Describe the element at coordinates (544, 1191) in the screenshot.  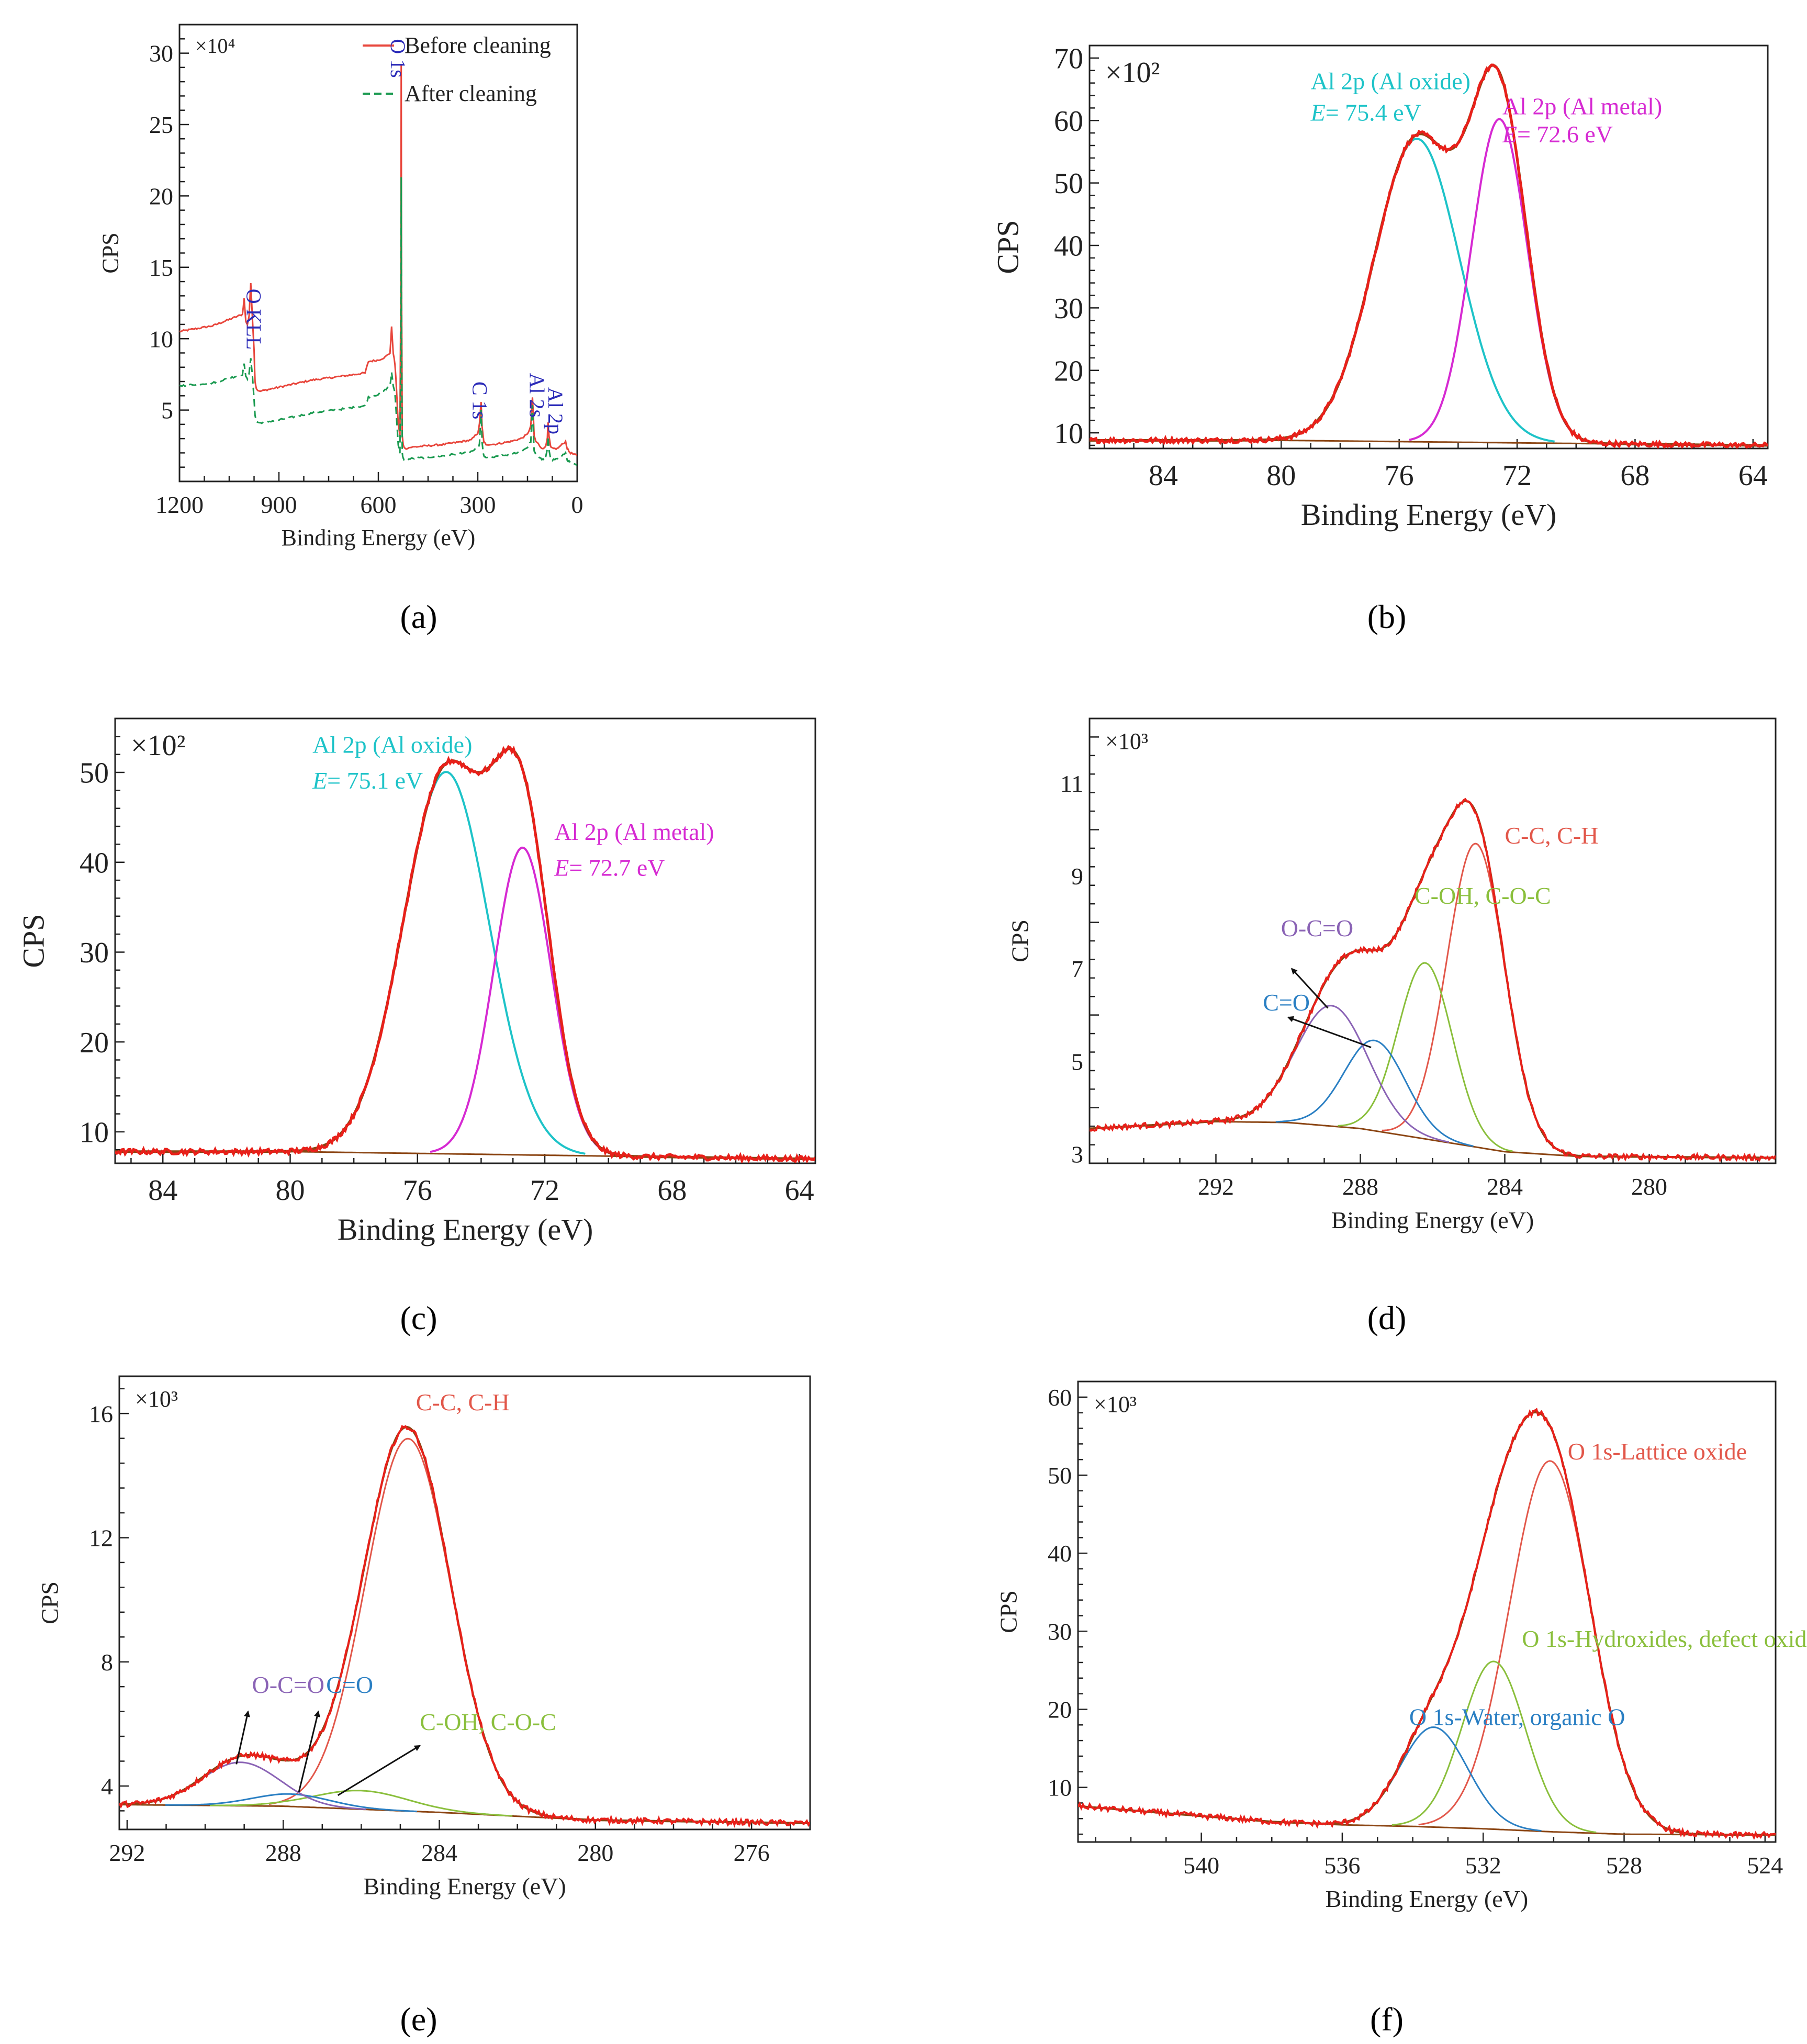
I see `x-tick-label: 72` at that location.